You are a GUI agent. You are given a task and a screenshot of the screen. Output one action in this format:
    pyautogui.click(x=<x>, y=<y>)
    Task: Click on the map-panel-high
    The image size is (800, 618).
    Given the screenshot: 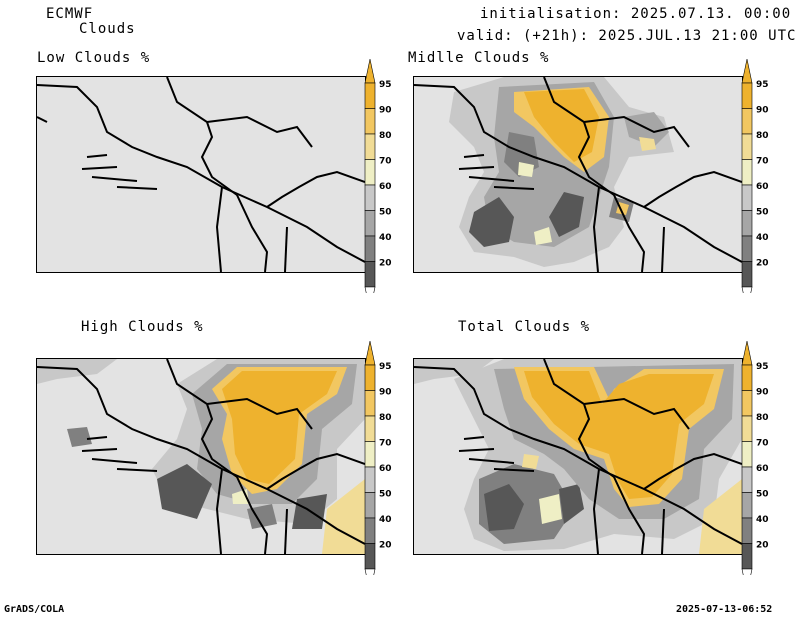 What is the action you would take?
    pyautogui.click(x=201, y=456)
    